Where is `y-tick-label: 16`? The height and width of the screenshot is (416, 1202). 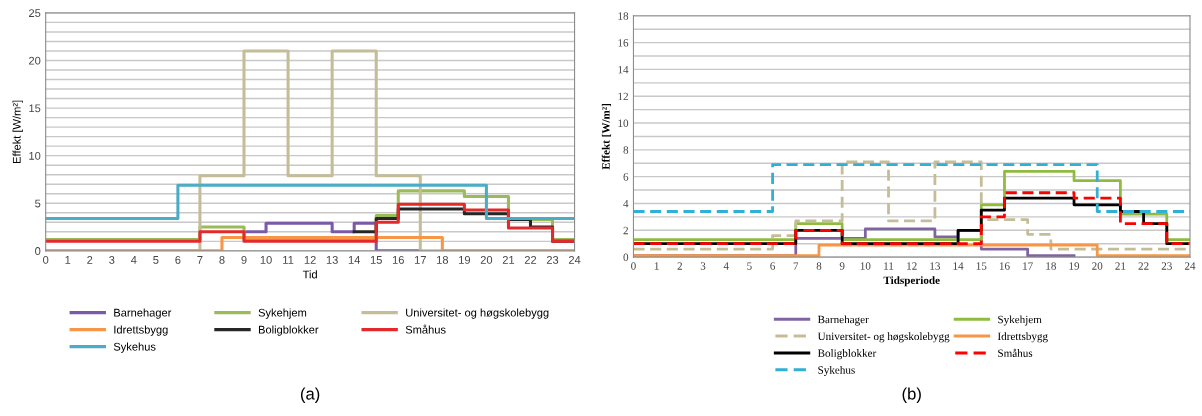 y-tick-label: 16 is located at coordinates (623, 43).